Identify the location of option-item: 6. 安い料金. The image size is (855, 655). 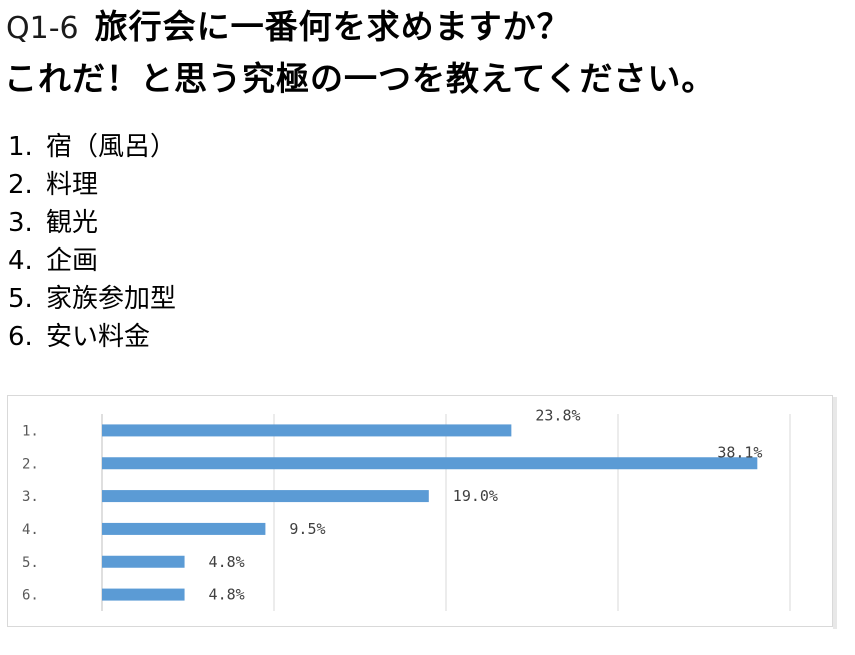
(92, 337).